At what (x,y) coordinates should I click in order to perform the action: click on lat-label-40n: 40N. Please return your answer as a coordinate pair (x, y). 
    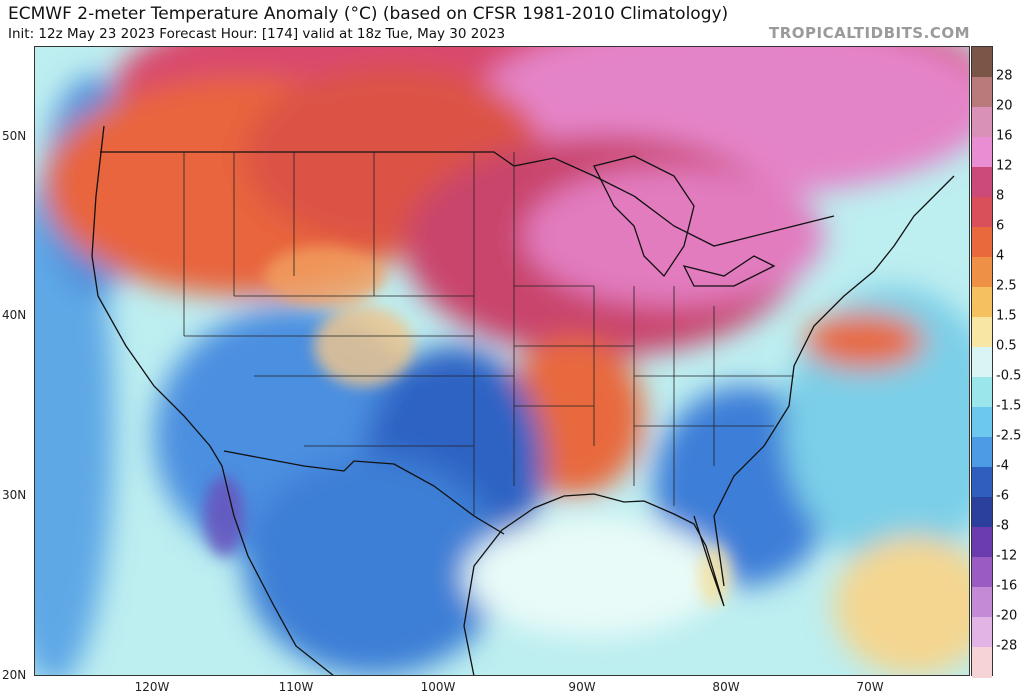
    Looking at the image, I should click on (14, 315).